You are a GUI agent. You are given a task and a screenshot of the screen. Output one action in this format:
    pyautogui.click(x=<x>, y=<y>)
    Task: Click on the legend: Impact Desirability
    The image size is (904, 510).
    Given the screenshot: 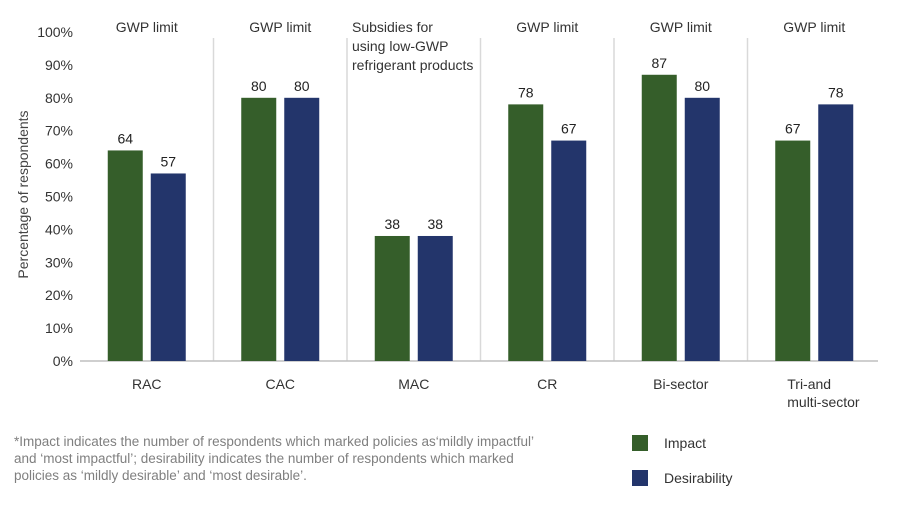 What is the action you would take?
    pyautogui.click(x=682, y=467)
    